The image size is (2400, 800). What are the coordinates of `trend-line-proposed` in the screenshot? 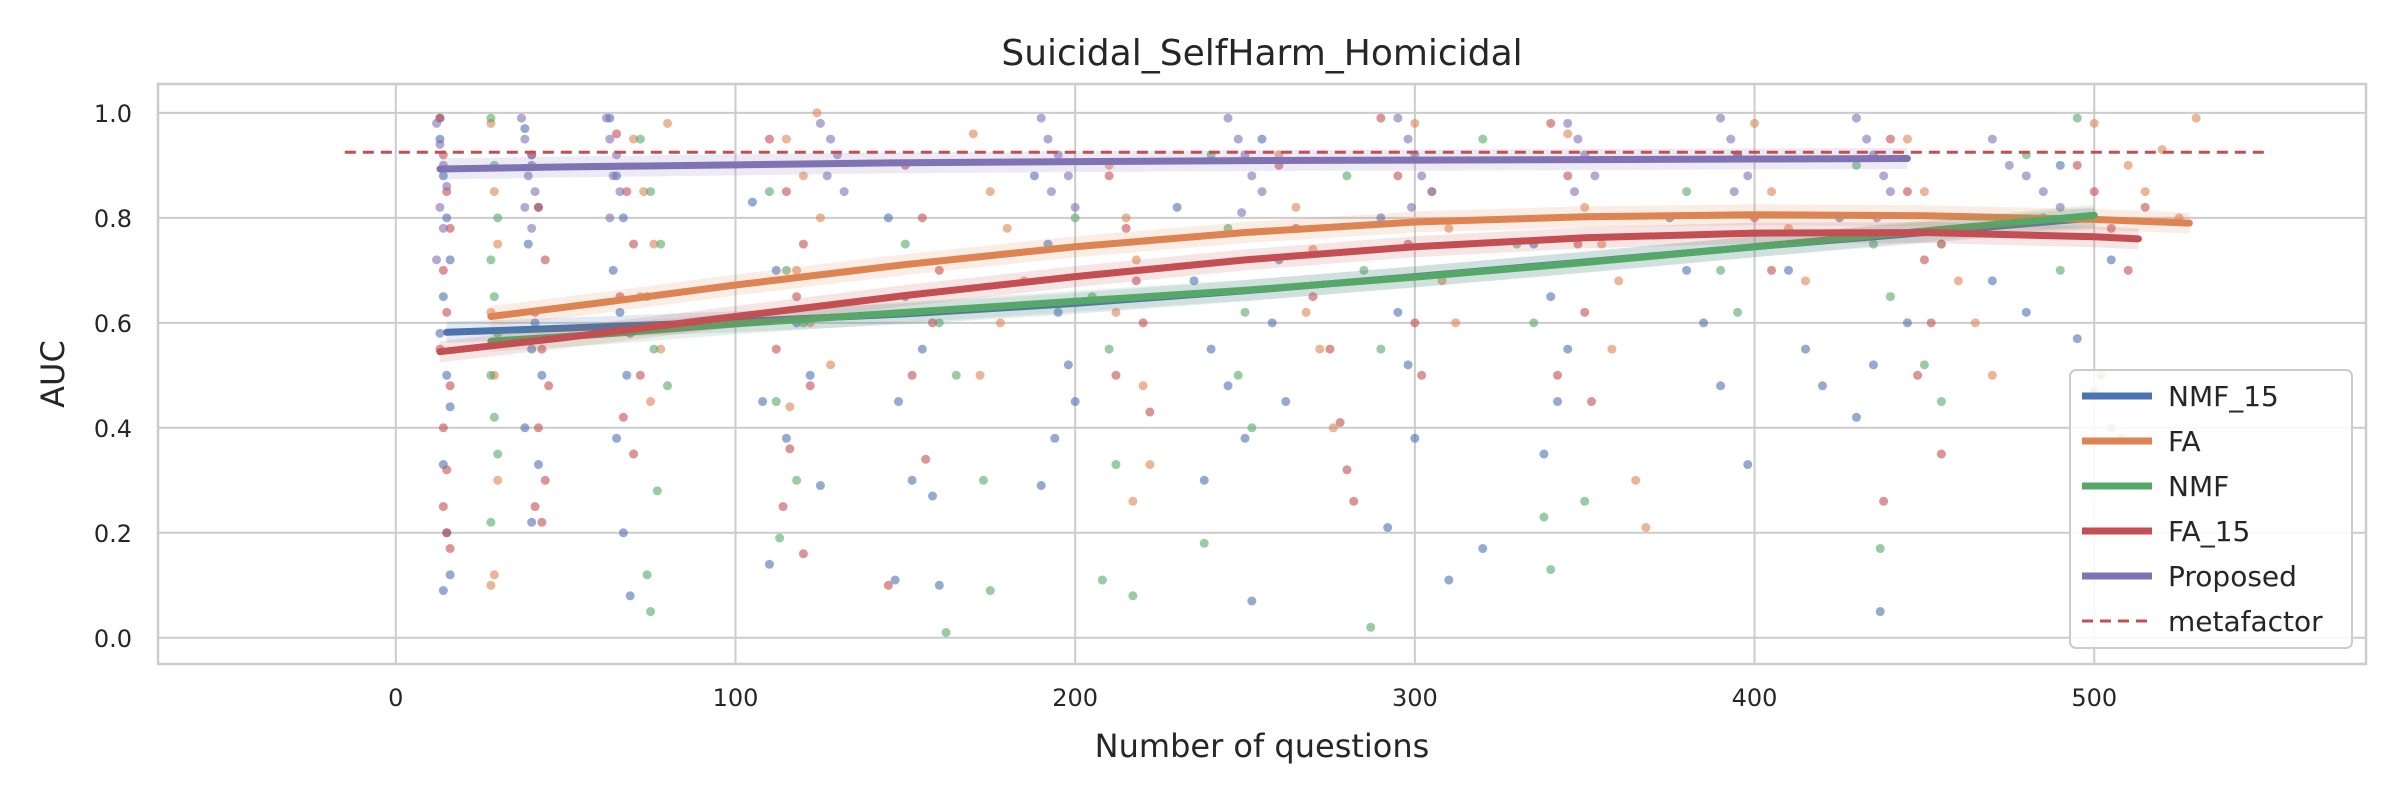 It's located at (1173, 164).